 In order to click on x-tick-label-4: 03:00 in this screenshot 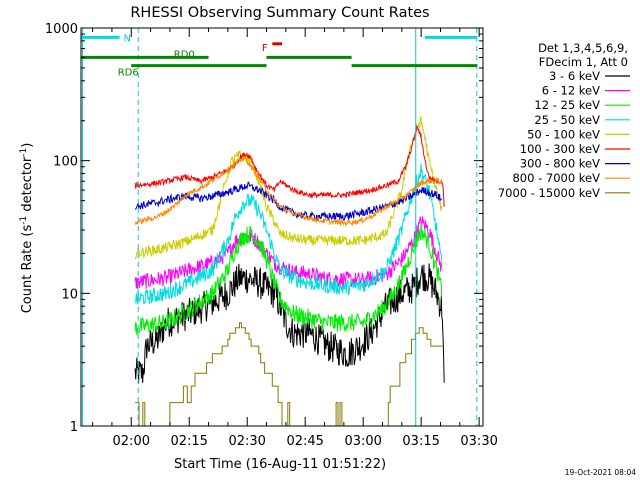, I will do `click(362, 441)`.